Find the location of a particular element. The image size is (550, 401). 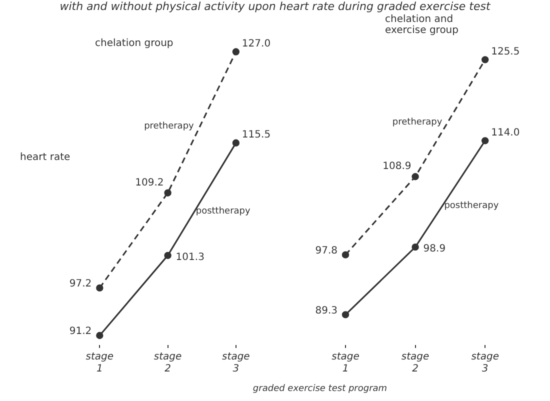

y-axis-title: heart rate is located at coordinates (45, 157).